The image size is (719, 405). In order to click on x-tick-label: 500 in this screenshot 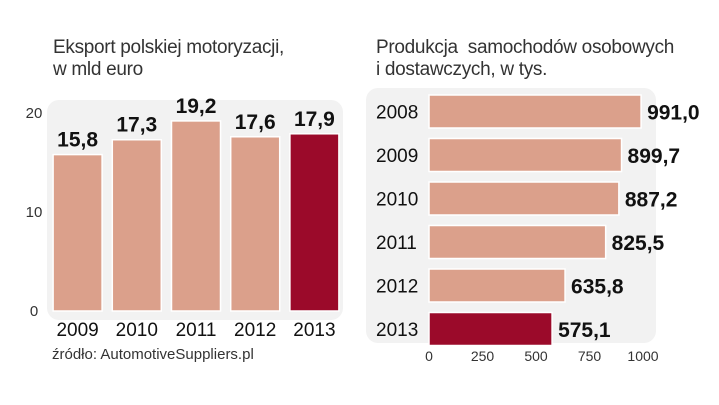, I will do `click(536, 356)`.